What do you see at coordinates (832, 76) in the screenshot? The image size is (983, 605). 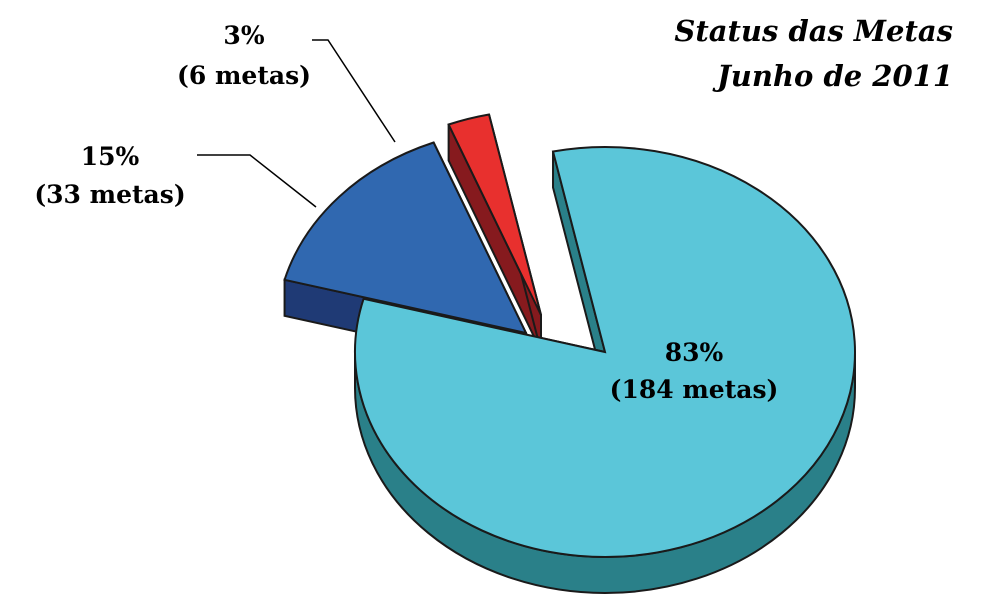 I see `chart-title-line-2: Junho de 2011` at bounding box center [832, 76].